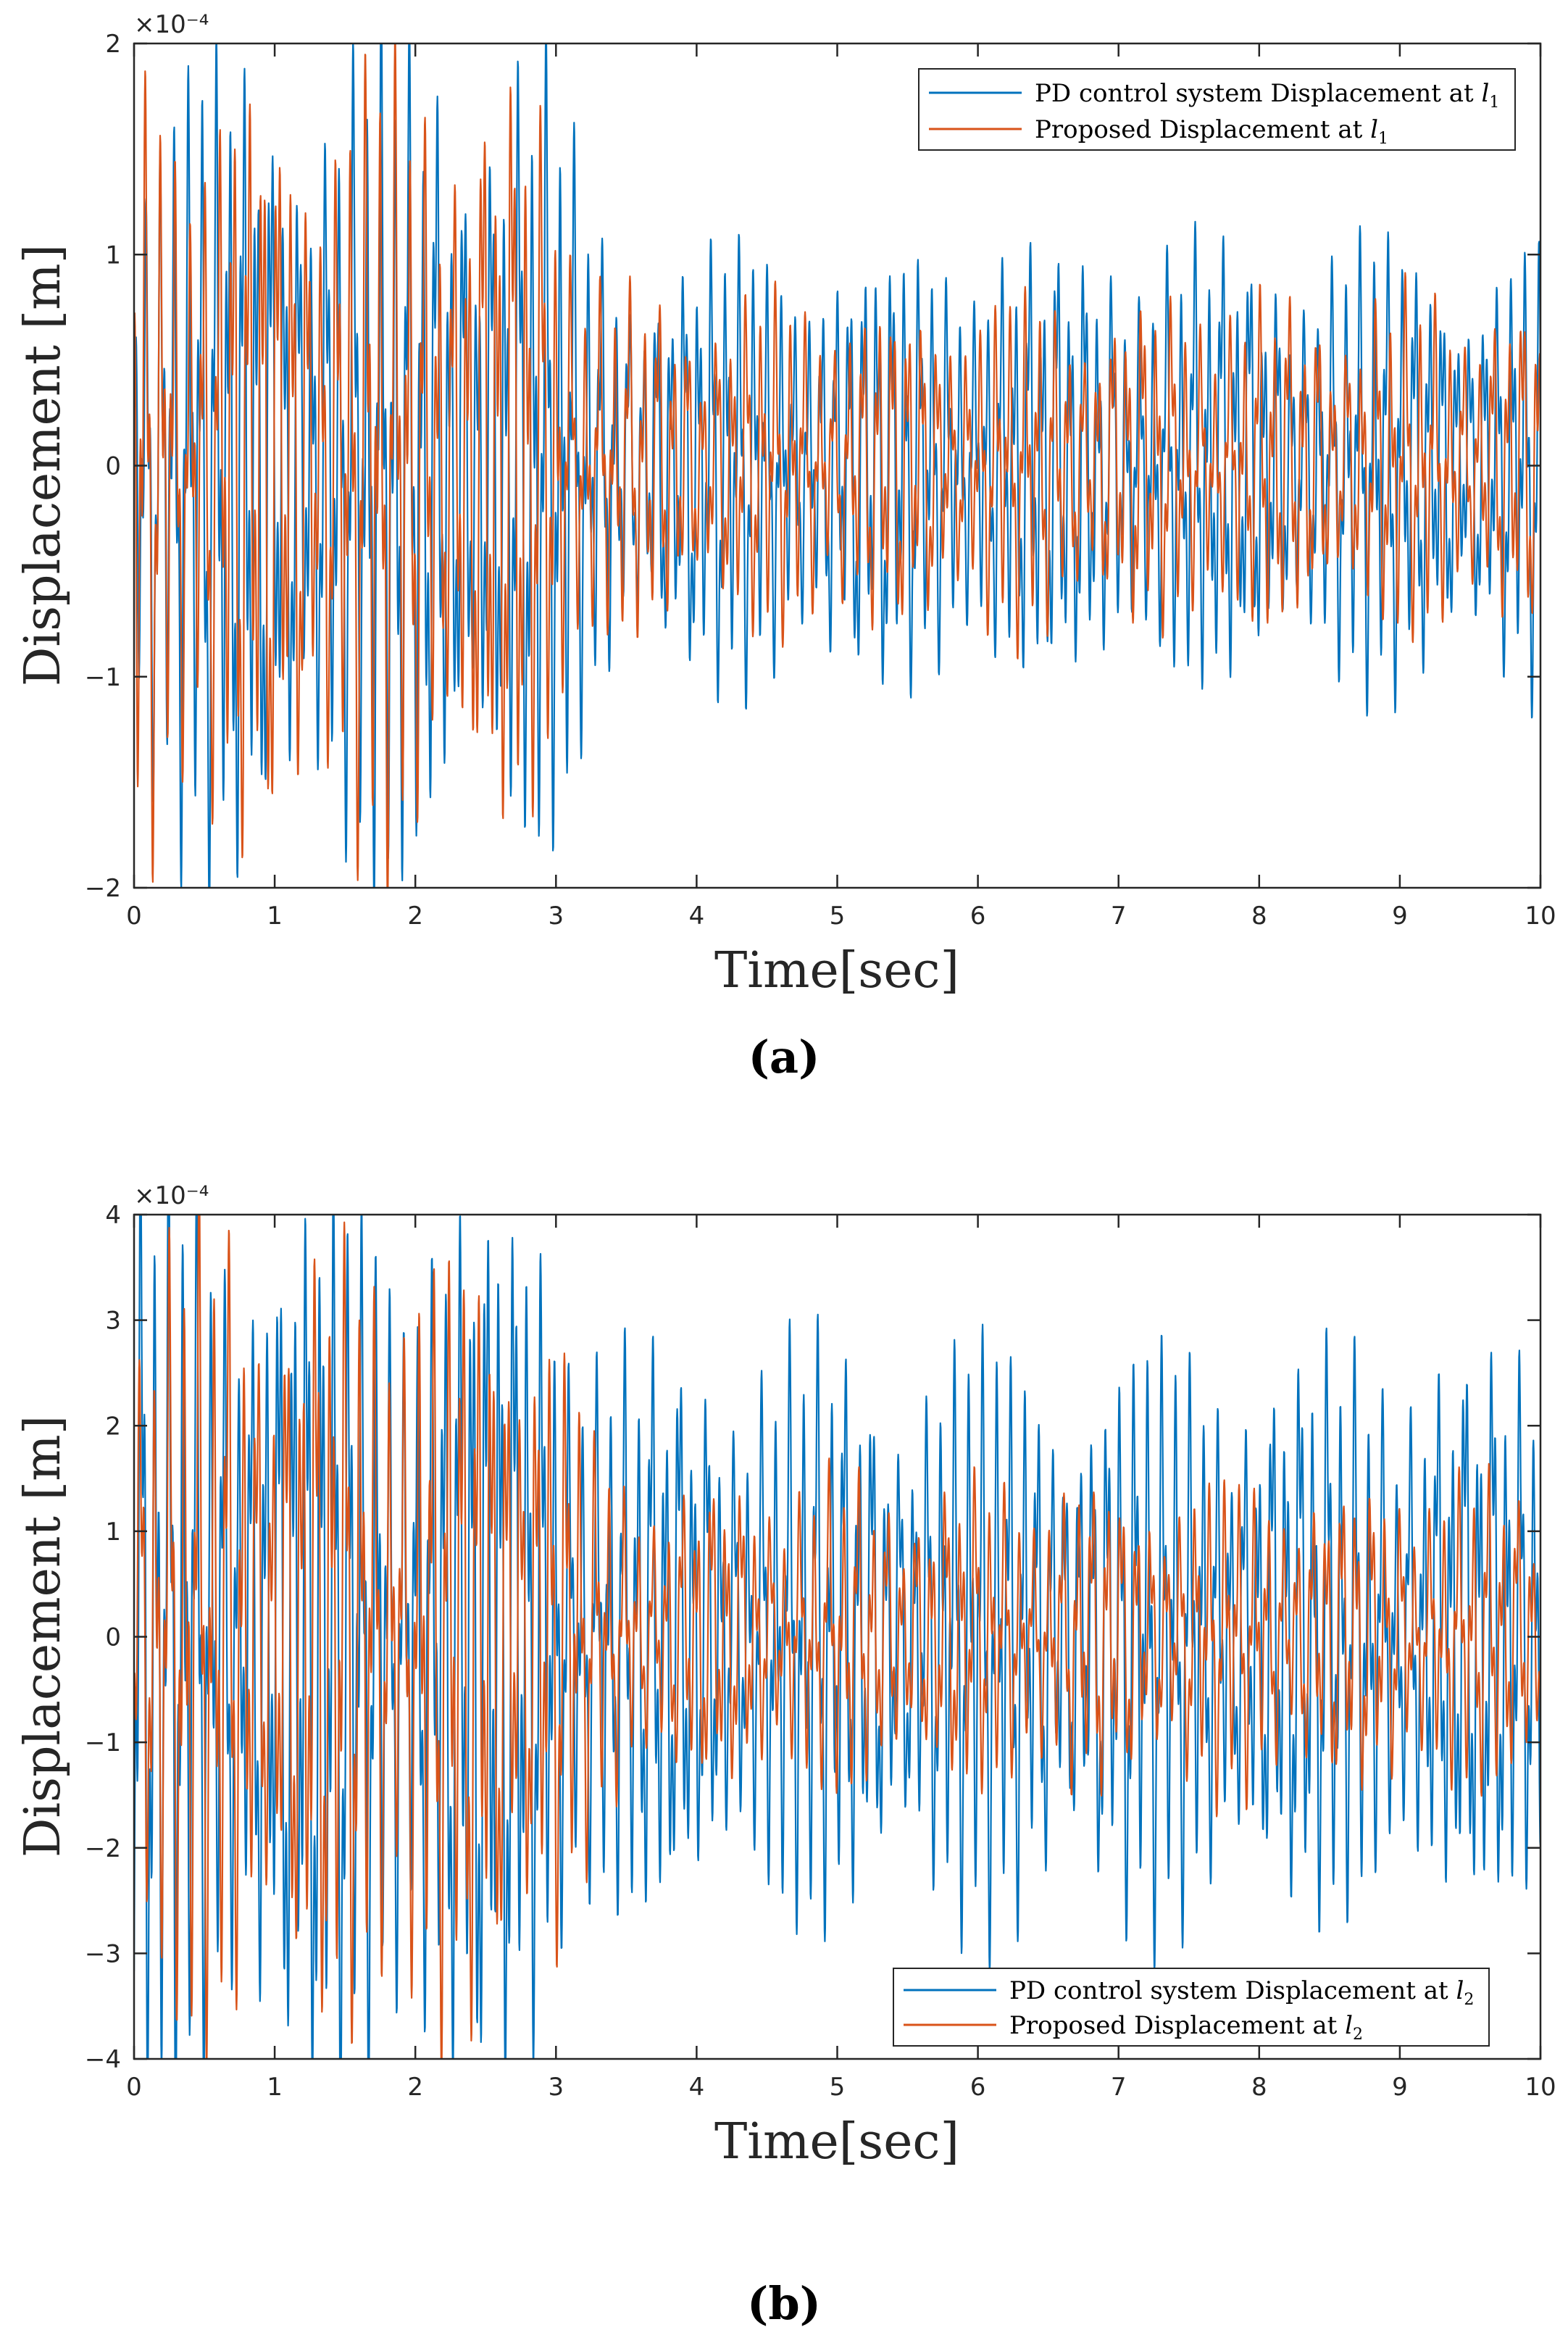 This screenshot has height=2343, width=1568. I want to click on legend-box-b, so click(1191, 2007).